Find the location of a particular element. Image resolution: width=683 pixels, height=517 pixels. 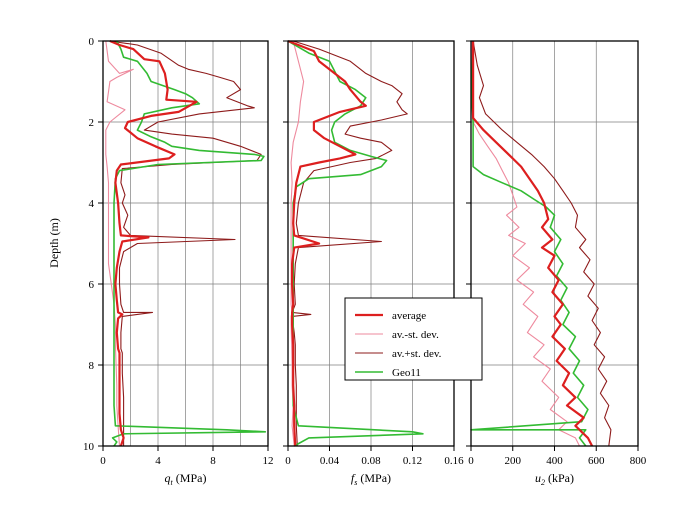

fs-series-plus is located at coordinates (349, 243).